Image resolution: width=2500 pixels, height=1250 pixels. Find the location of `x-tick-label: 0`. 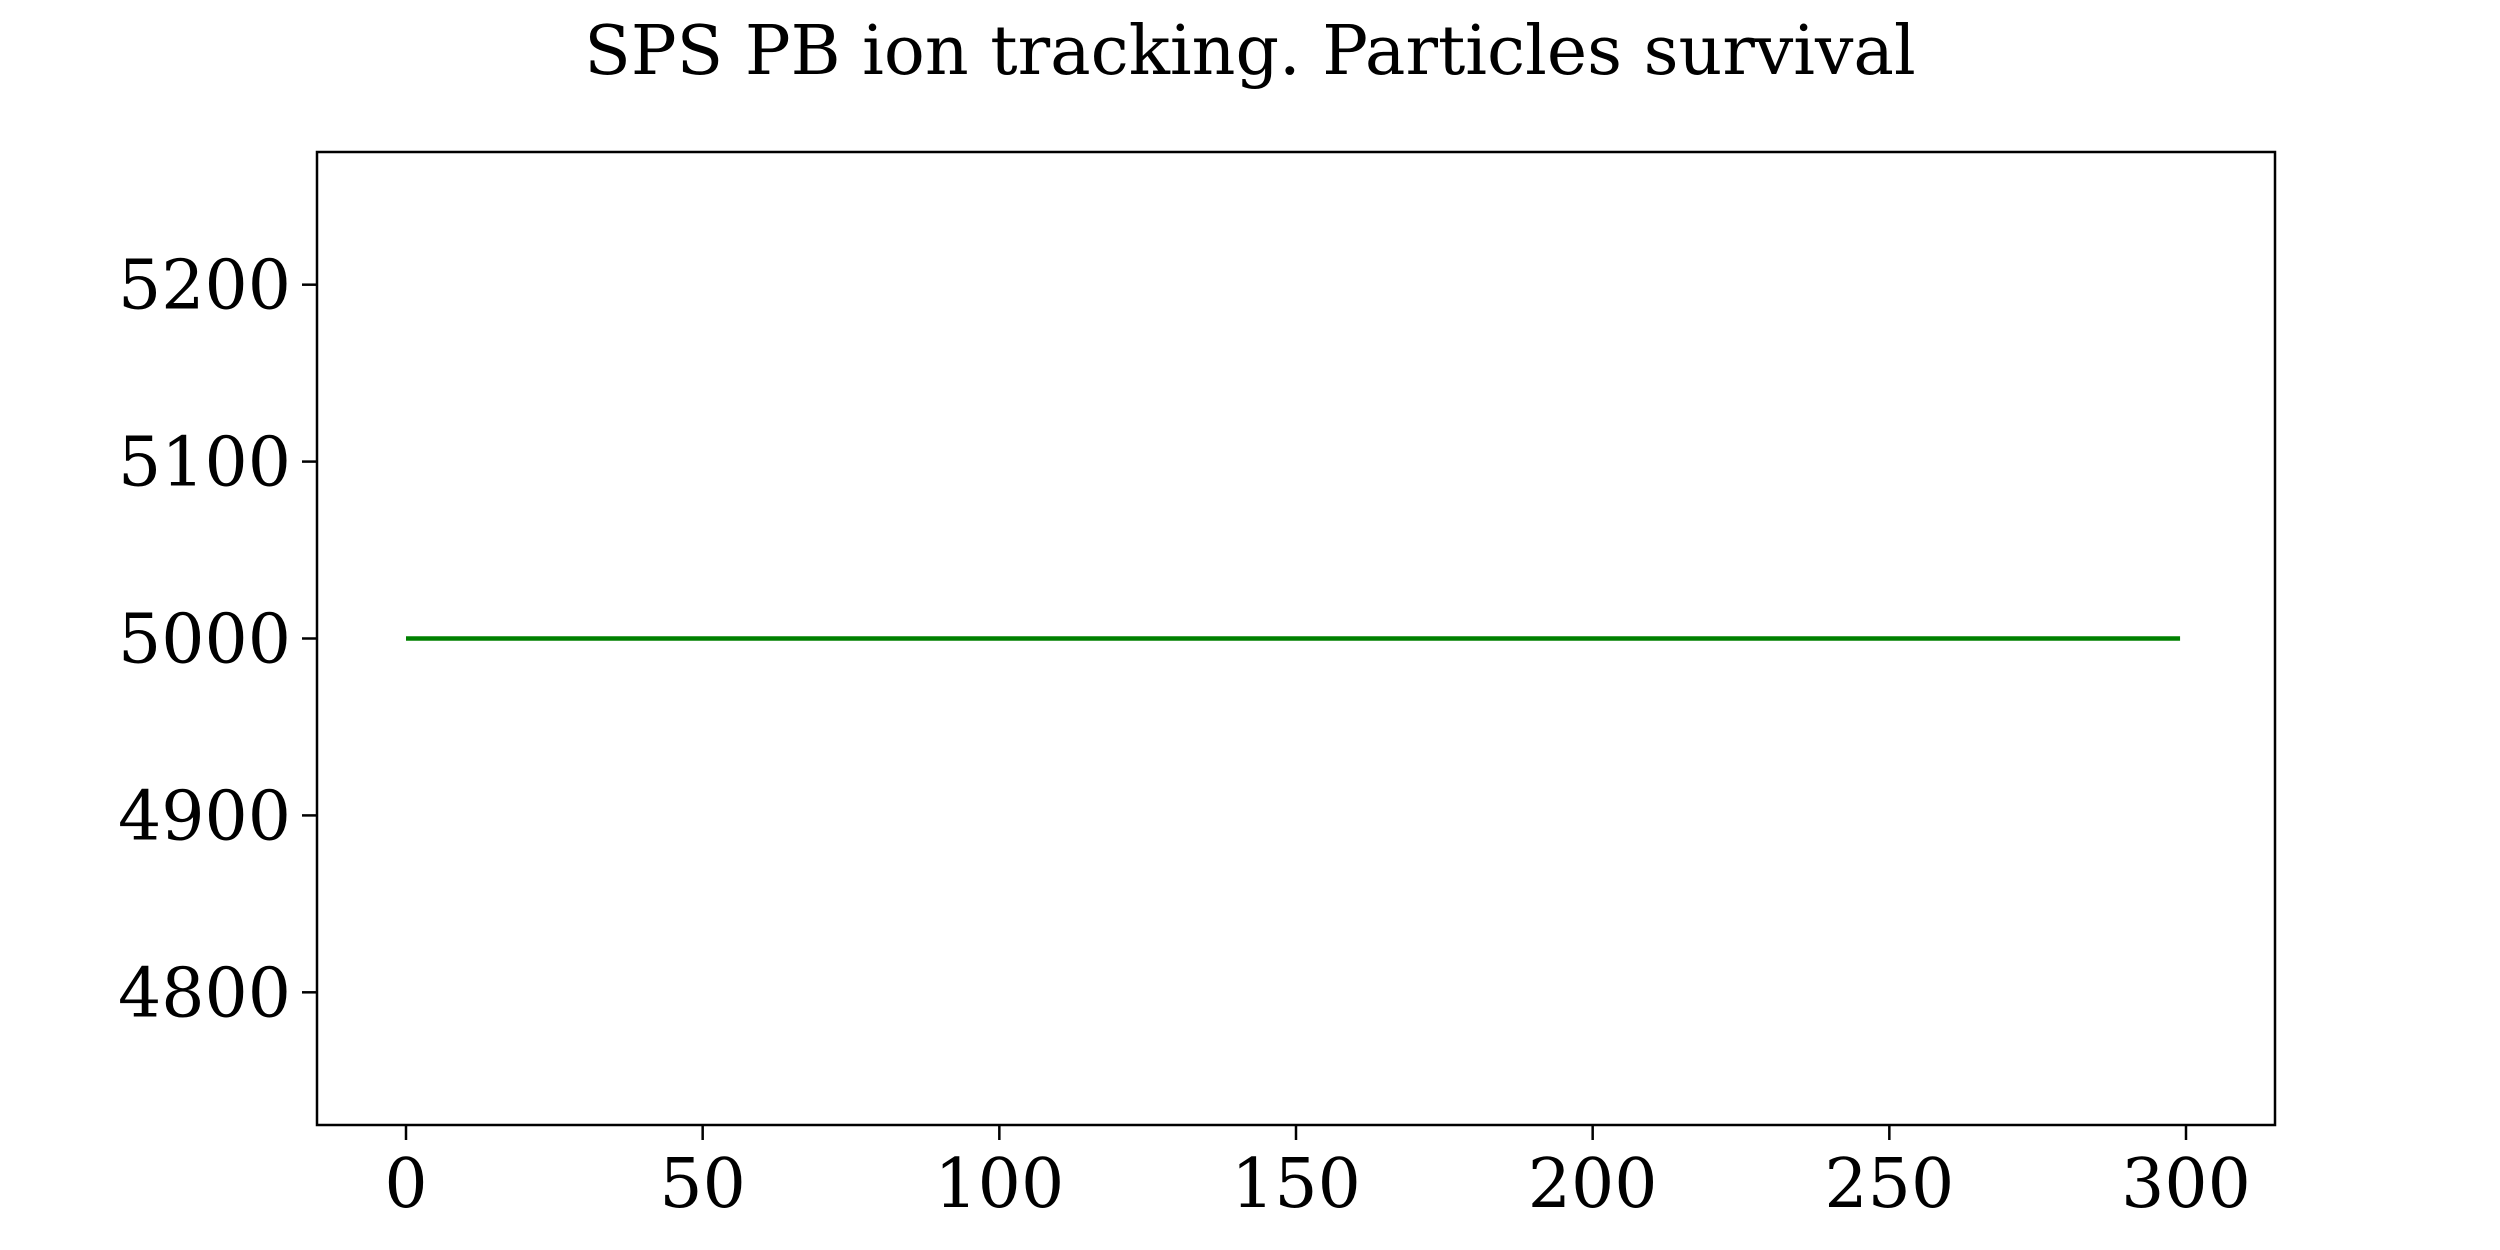

x-tick-label: 0 is located at coordinates (405, 1184).